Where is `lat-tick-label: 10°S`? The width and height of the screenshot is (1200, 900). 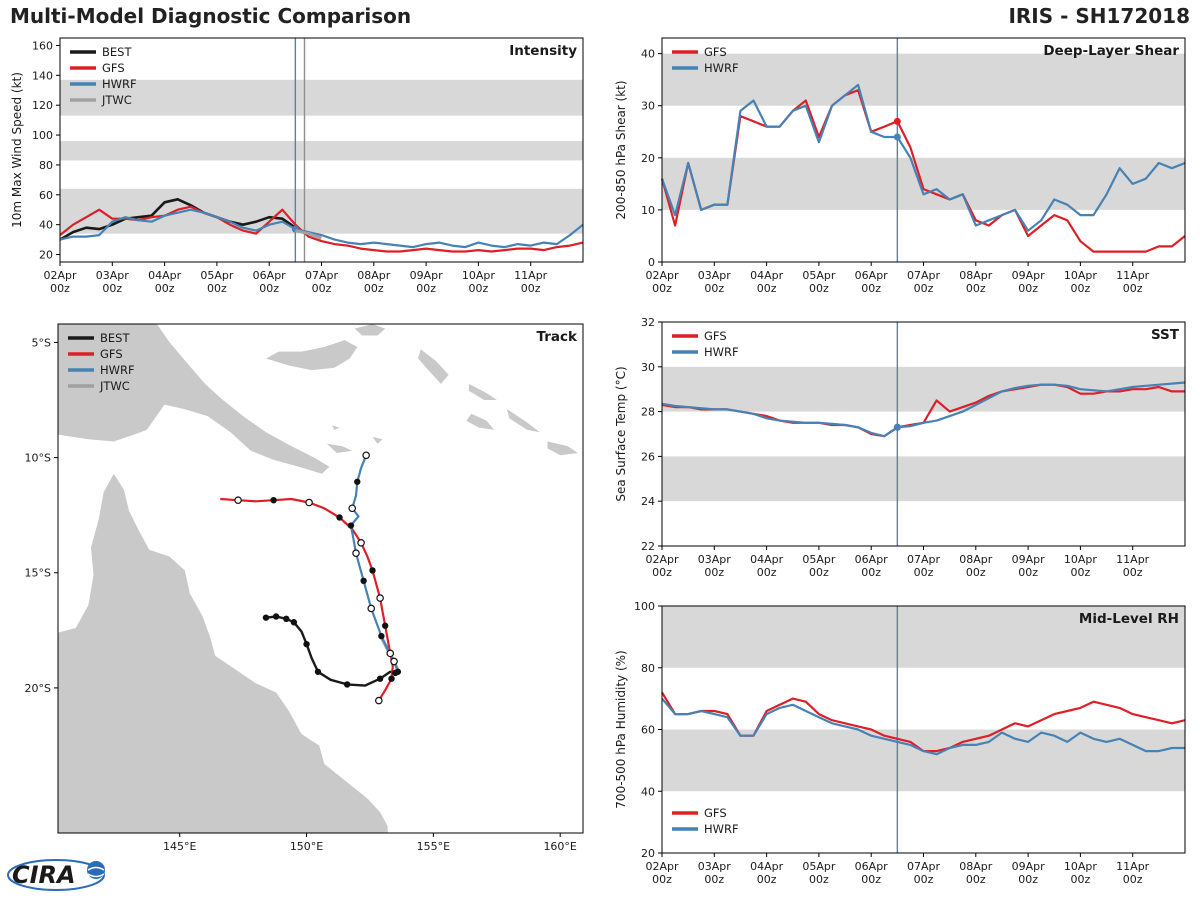
lat-tick-label: 10°S is located at coordinates (38, 458).